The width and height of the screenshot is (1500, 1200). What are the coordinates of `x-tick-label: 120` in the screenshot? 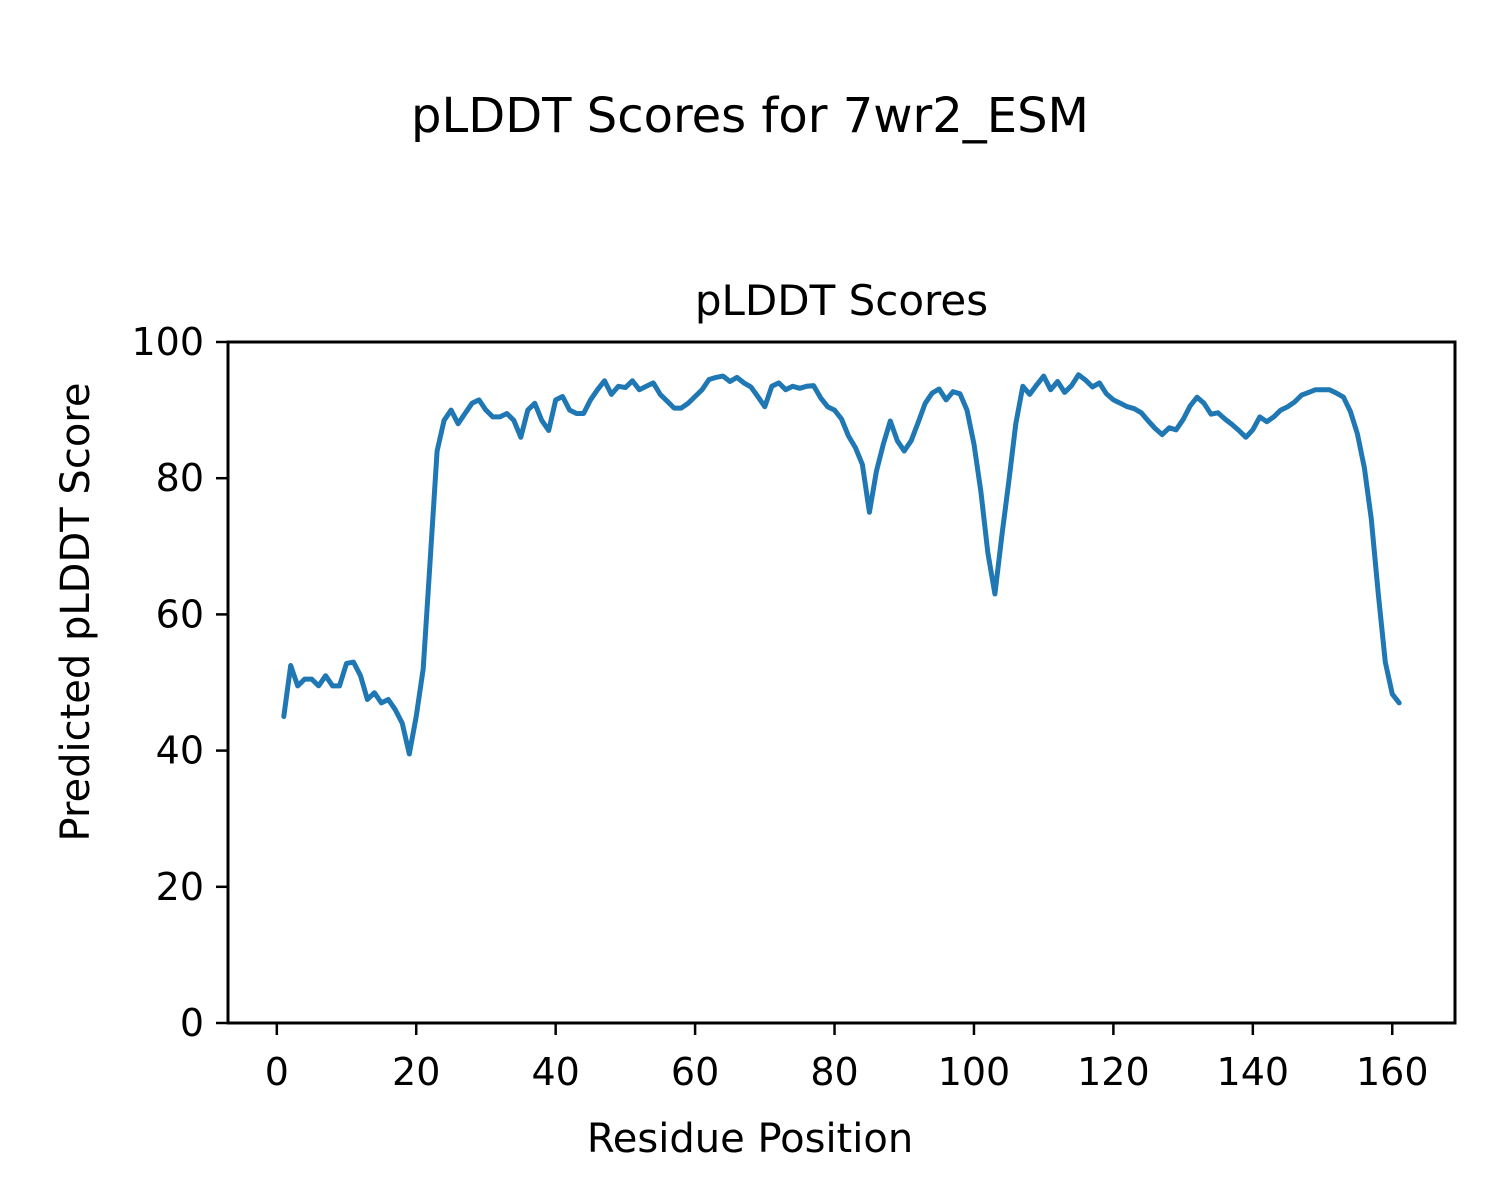 It's located at (1113, 1072).